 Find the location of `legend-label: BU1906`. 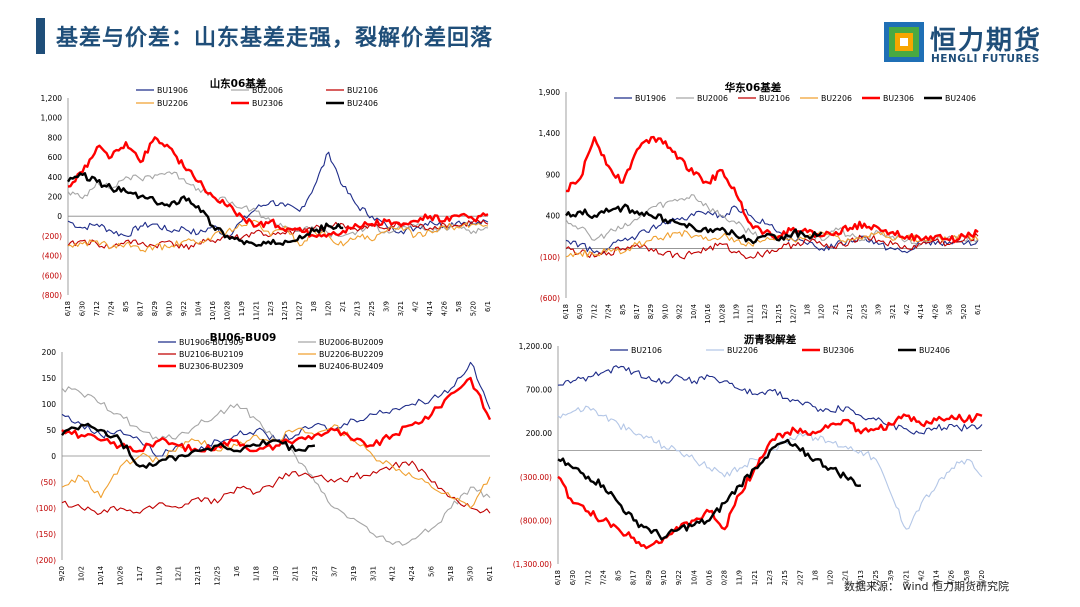

legend-label: BU1906 is located at coordinates (650, 98).